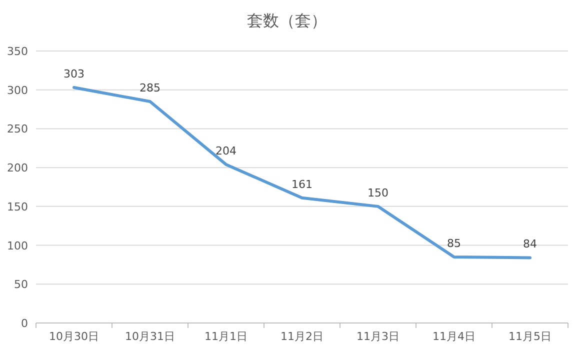  I want to click on data-label: 150, so click(378, 193).